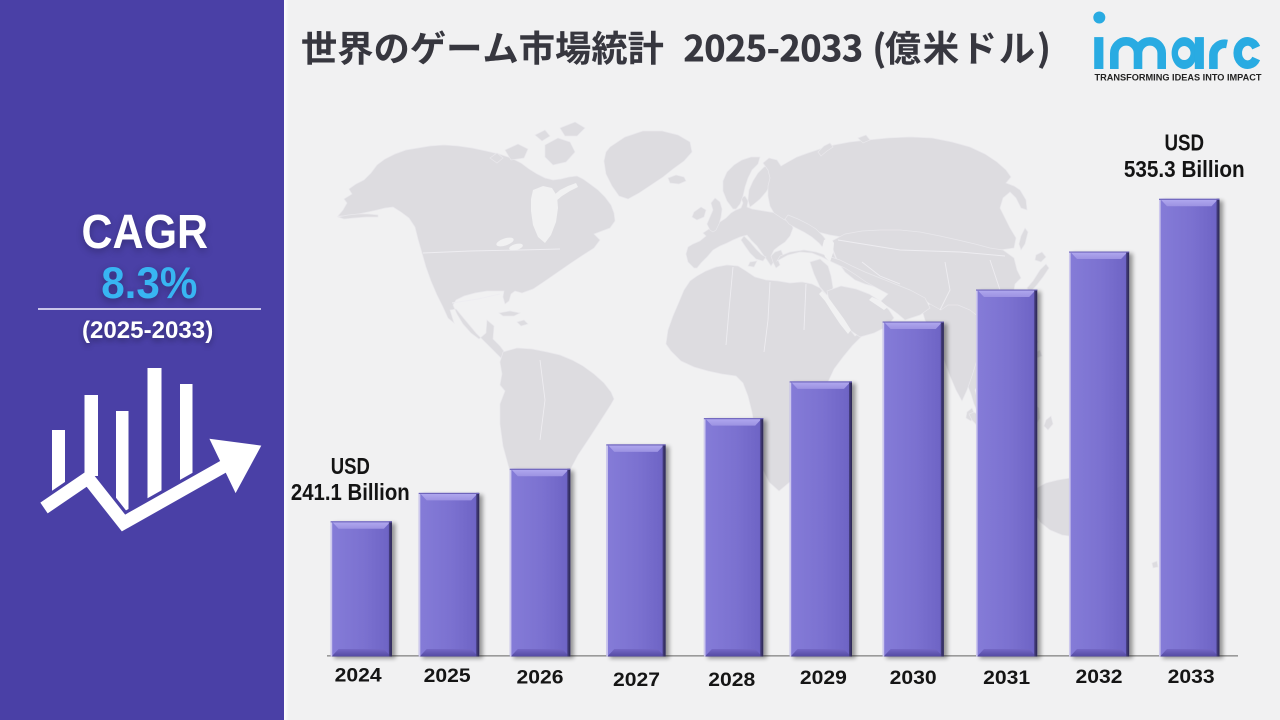  I want to click on svg-text: 2030, so click(913, 678).